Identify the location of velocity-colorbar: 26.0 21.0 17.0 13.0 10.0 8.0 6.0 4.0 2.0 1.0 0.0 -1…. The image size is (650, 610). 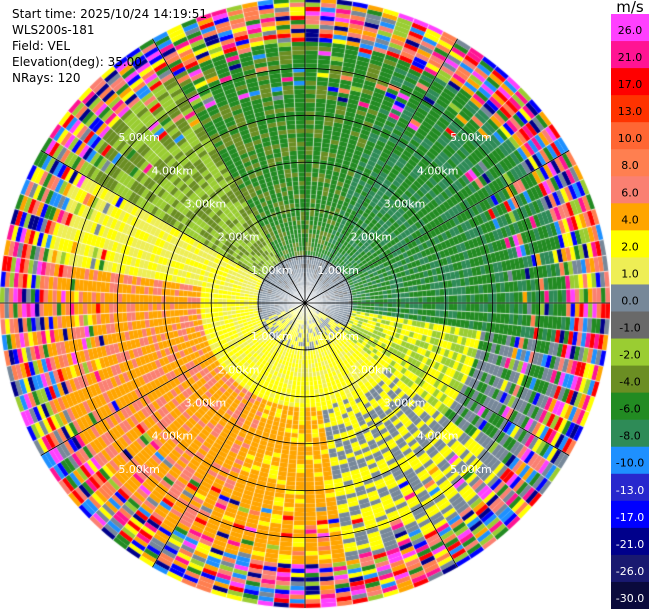
(630, 311).